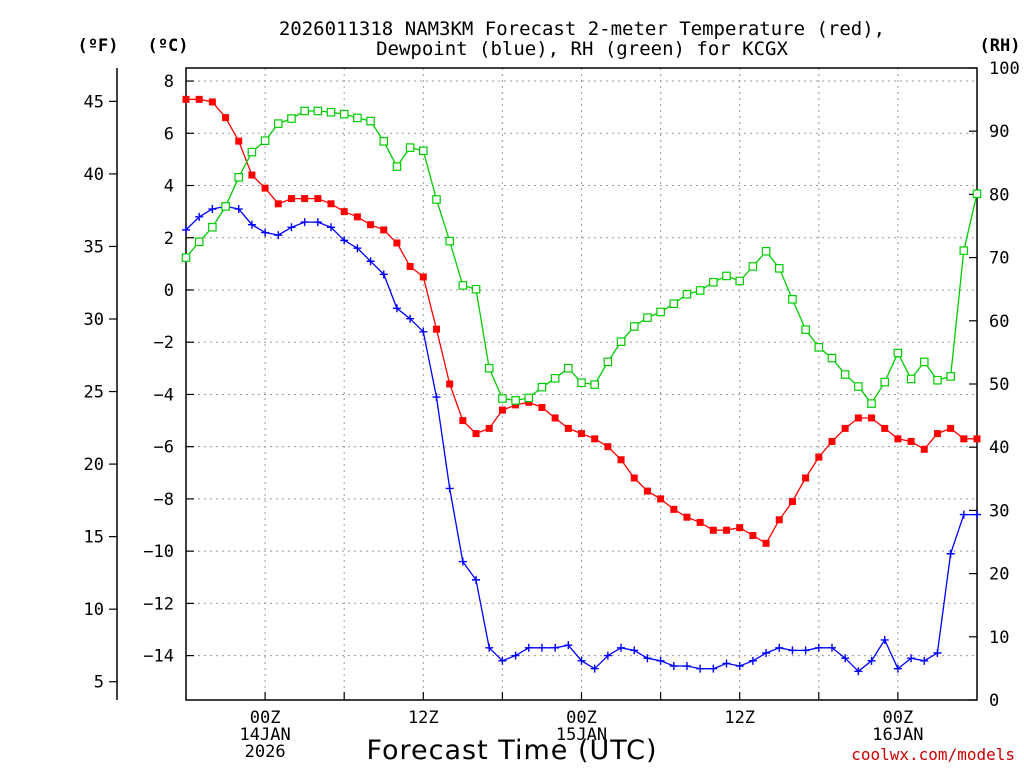 The image size is (1024, 768). I want to click on rh-tick-label: 90, so click(999, 132).